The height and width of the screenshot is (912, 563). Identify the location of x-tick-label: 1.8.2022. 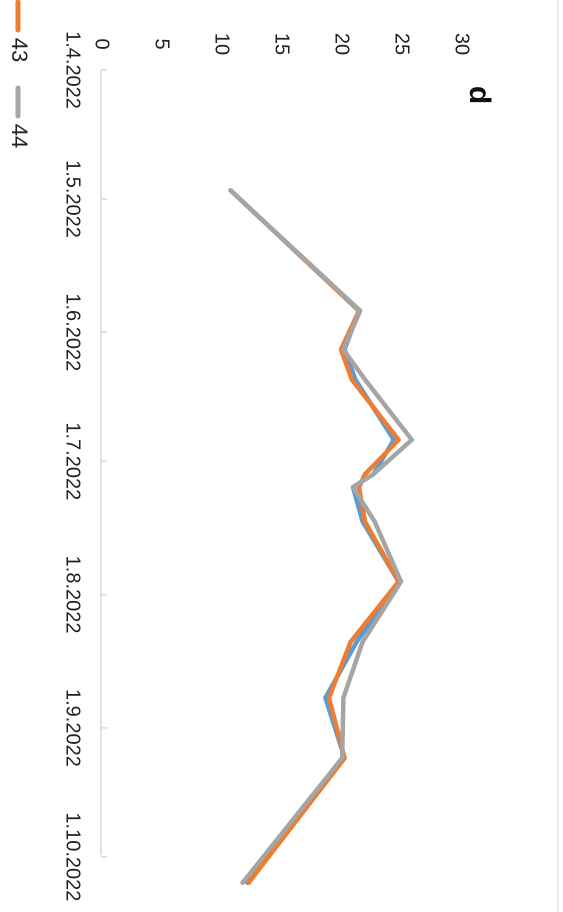
(73, 595).